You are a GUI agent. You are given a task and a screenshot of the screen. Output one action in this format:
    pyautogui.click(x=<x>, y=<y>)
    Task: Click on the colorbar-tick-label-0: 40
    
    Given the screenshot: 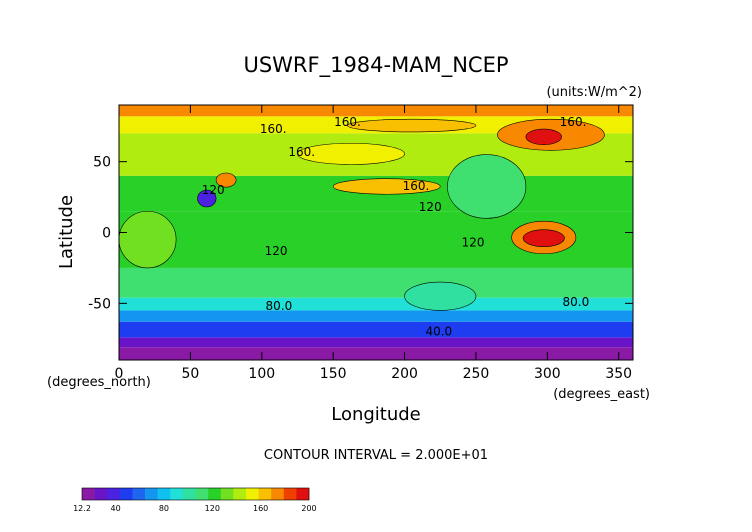 What is the action you would take?
    pyautogui.click(x=116, y=508)
    